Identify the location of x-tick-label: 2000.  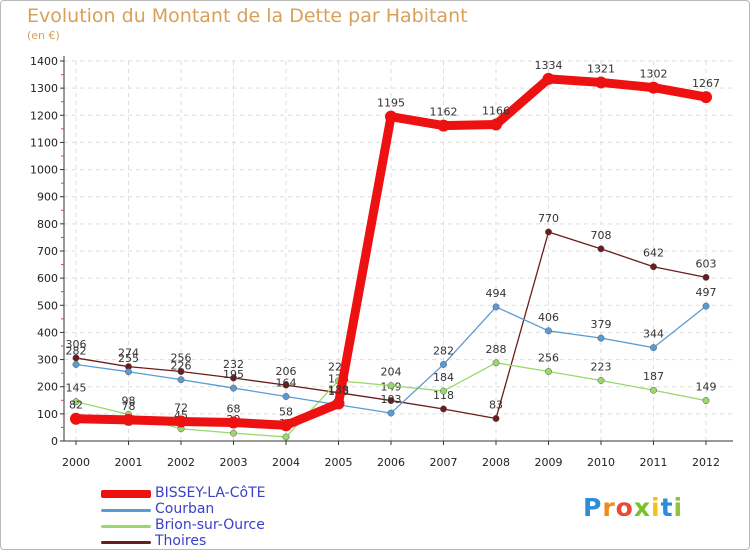
(76, 462).